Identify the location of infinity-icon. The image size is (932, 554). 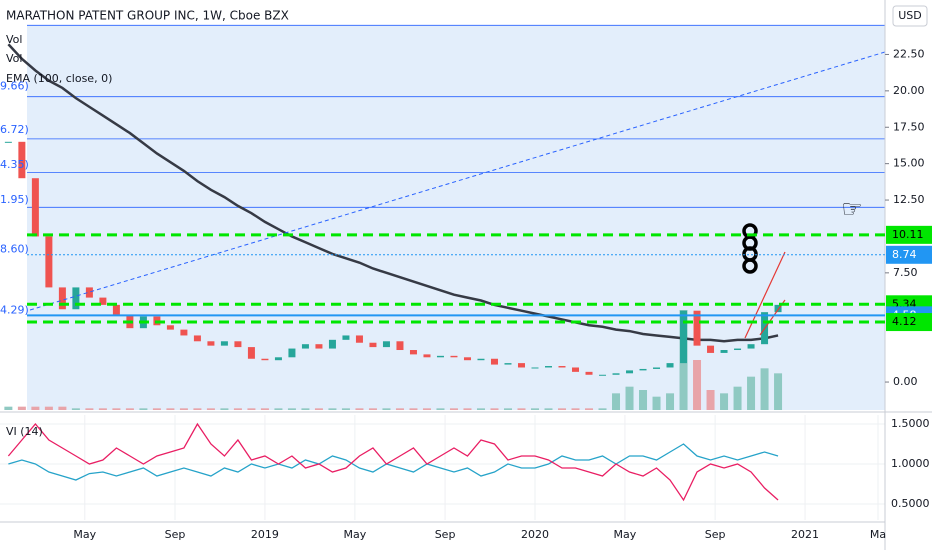
(750, 248).